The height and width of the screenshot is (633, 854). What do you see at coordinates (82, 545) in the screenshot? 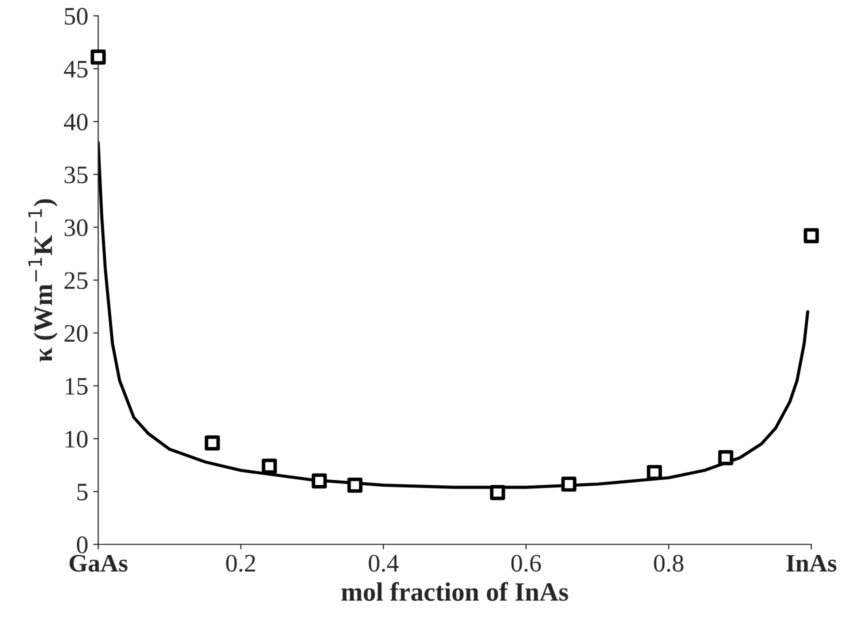
I see `y-tick-label: 0` at bounding box center [82, 545].